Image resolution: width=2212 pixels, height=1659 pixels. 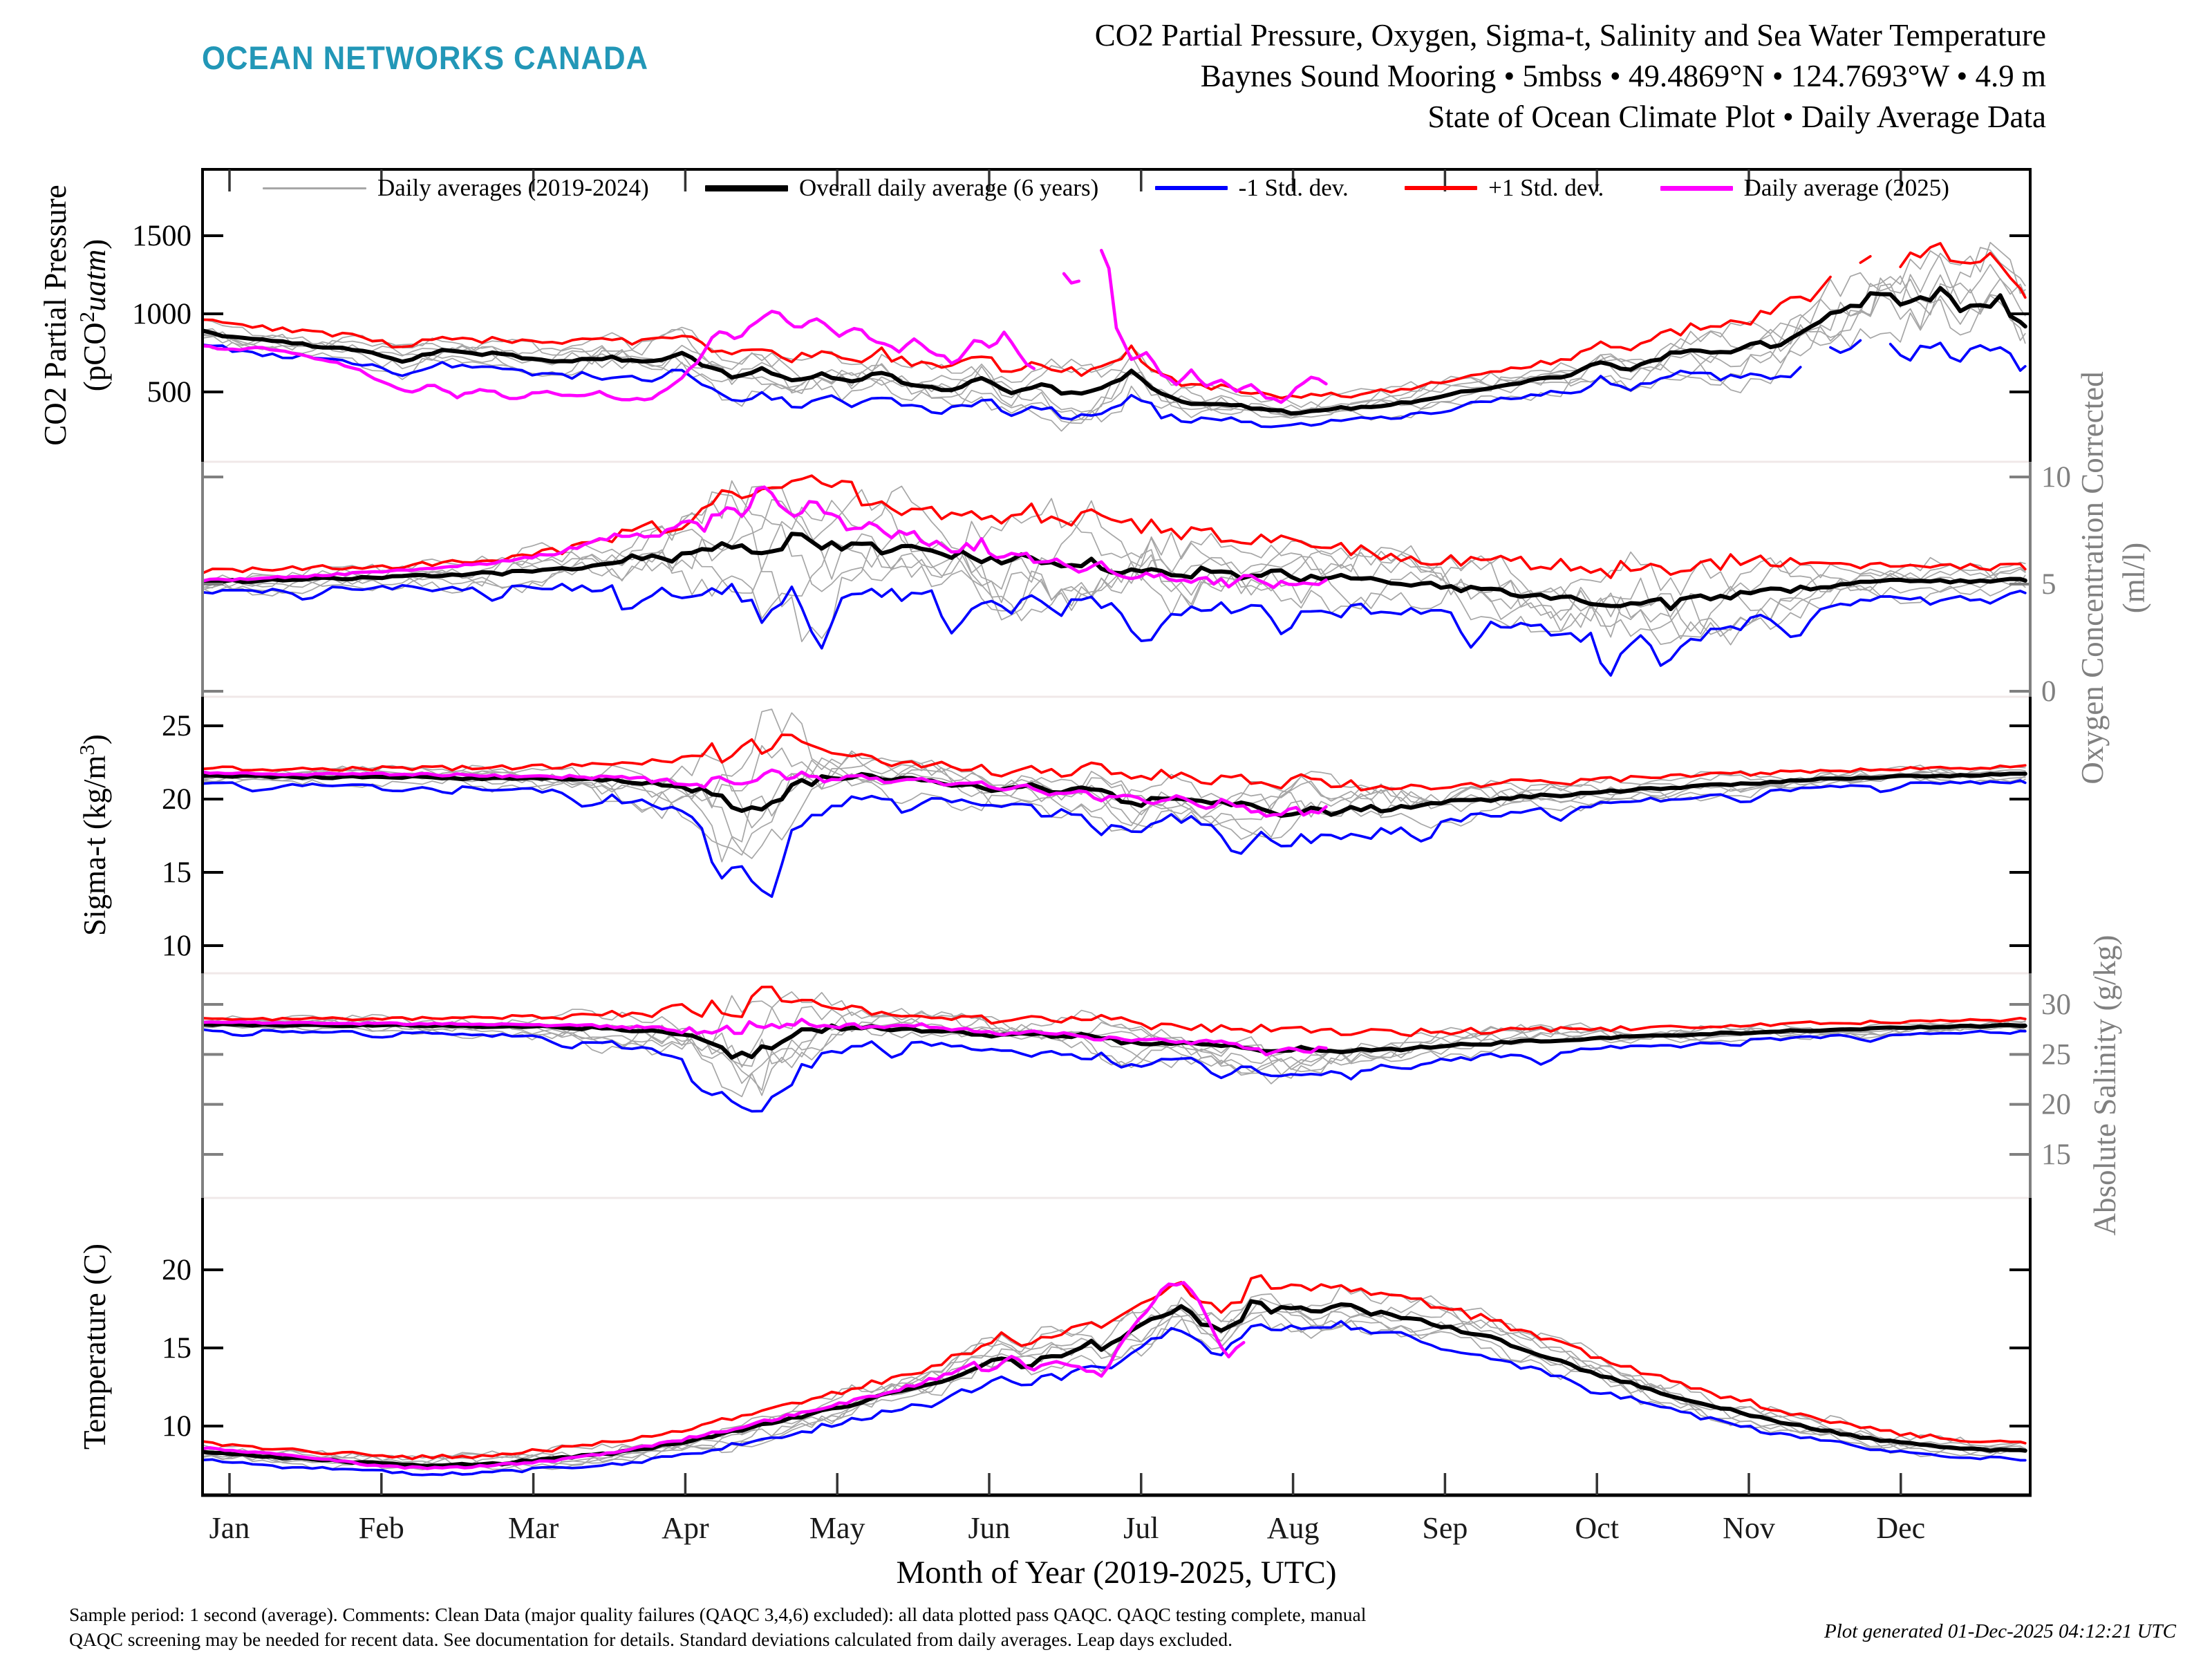 What do you see at coordinates (176, 1270) in the screenshot?
I see `sea-water-temperature-ytick-label: 20` at bounding box center [176, 1270].